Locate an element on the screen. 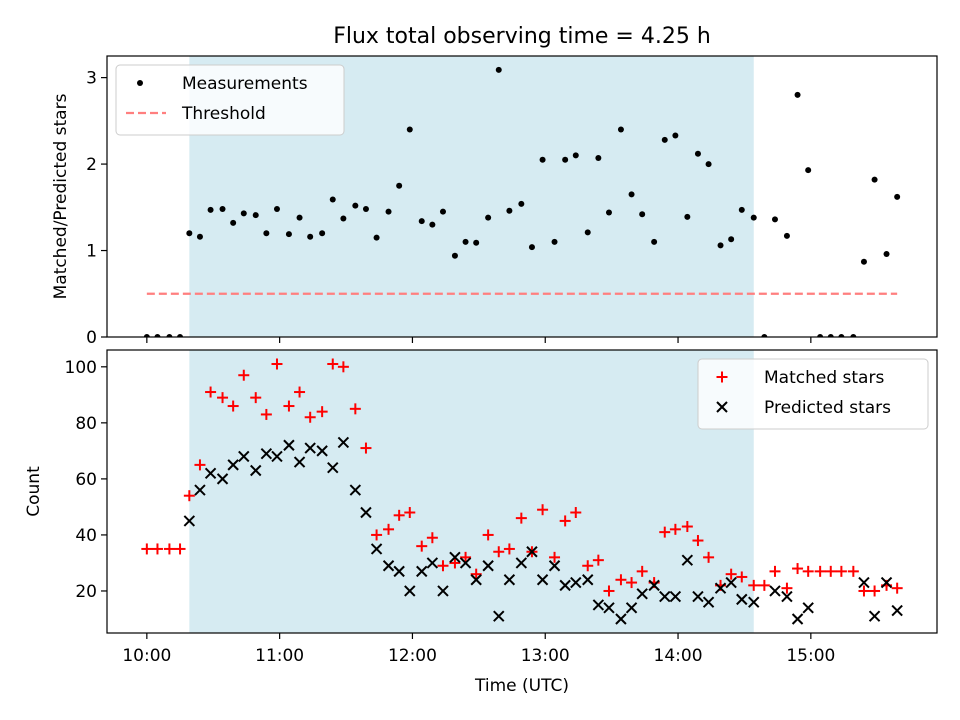 This screenshot has width=960, height=720. x-tick-label: 13:00 is located at coordinates (545, 656).